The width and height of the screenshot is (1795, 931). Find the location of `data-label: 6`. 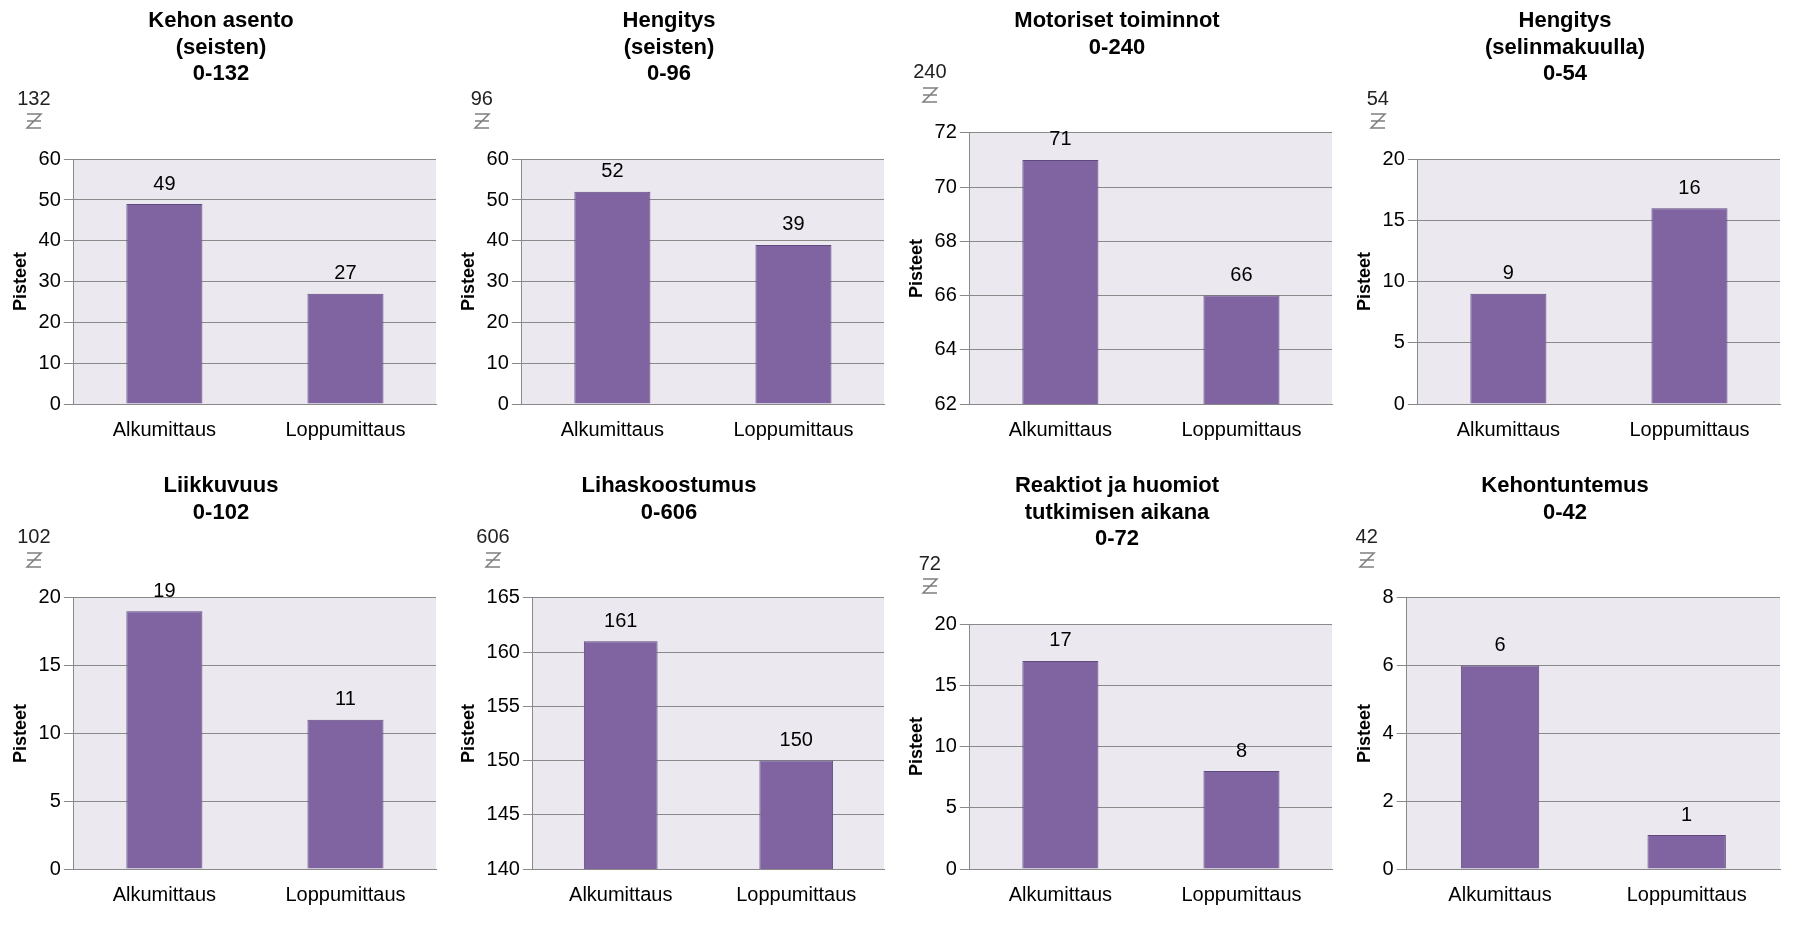

data-label: 6 is located at coordinates (1500, 644).